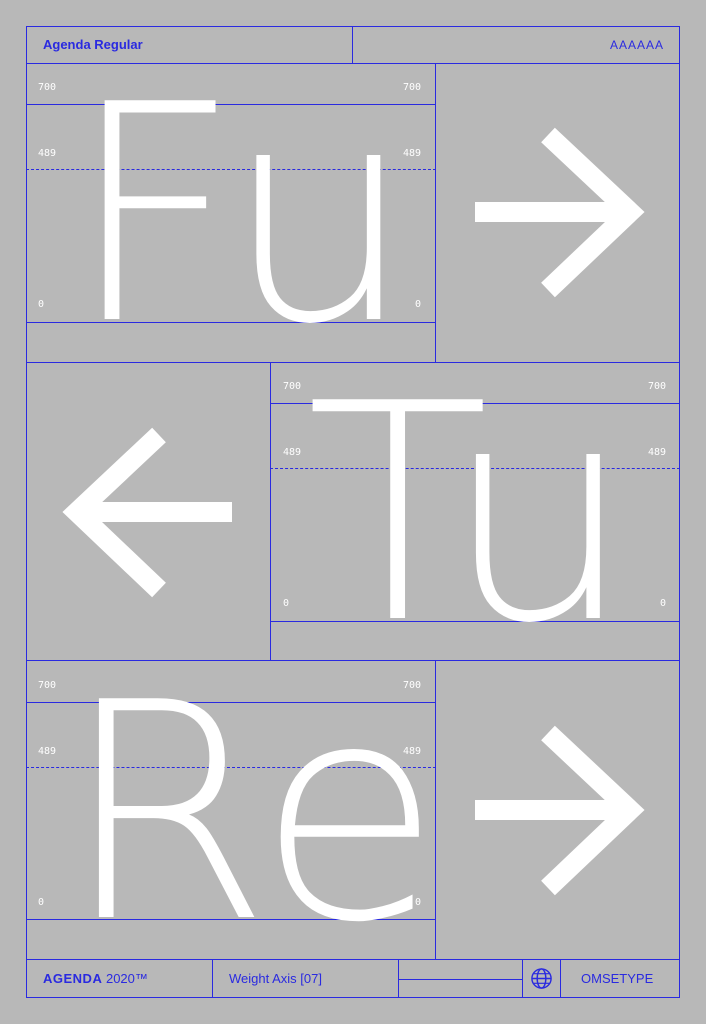 This screenshot has height=1024, width=706. I want to click on row1-top-label-left: 700, so click(47, 87).